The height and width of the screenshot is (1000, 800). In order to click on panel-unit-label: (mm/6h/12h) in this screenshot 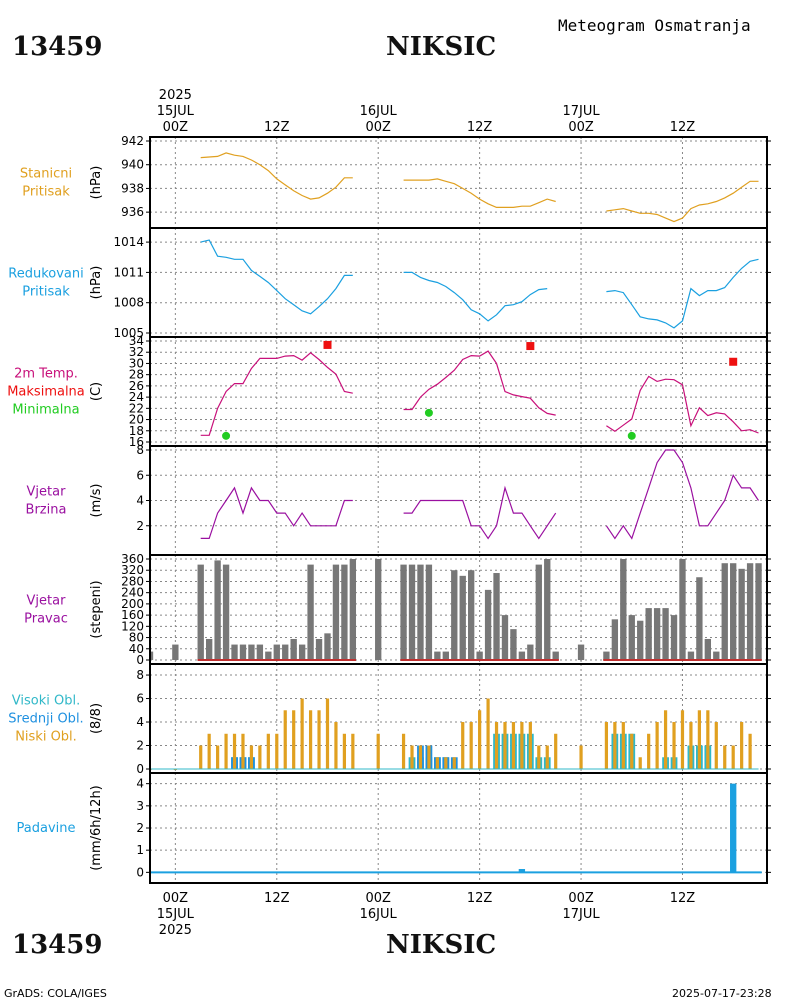, I will do `click(96, 828)`.